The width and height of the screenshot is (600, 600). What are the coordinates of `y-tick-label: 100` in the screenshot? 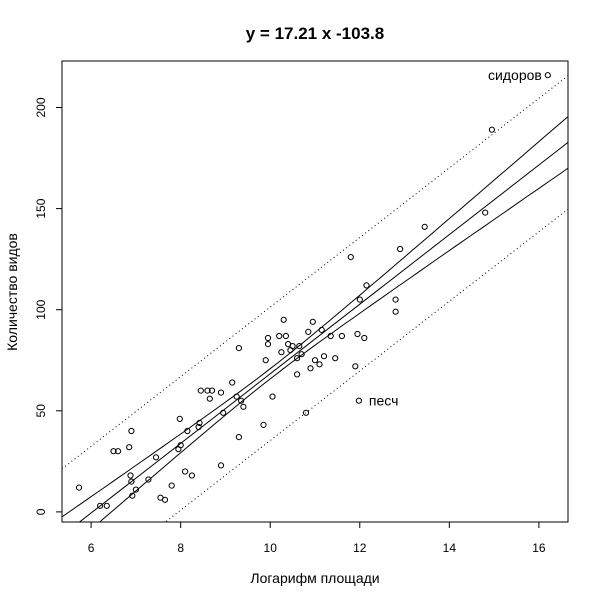 It's located at (41, 309).